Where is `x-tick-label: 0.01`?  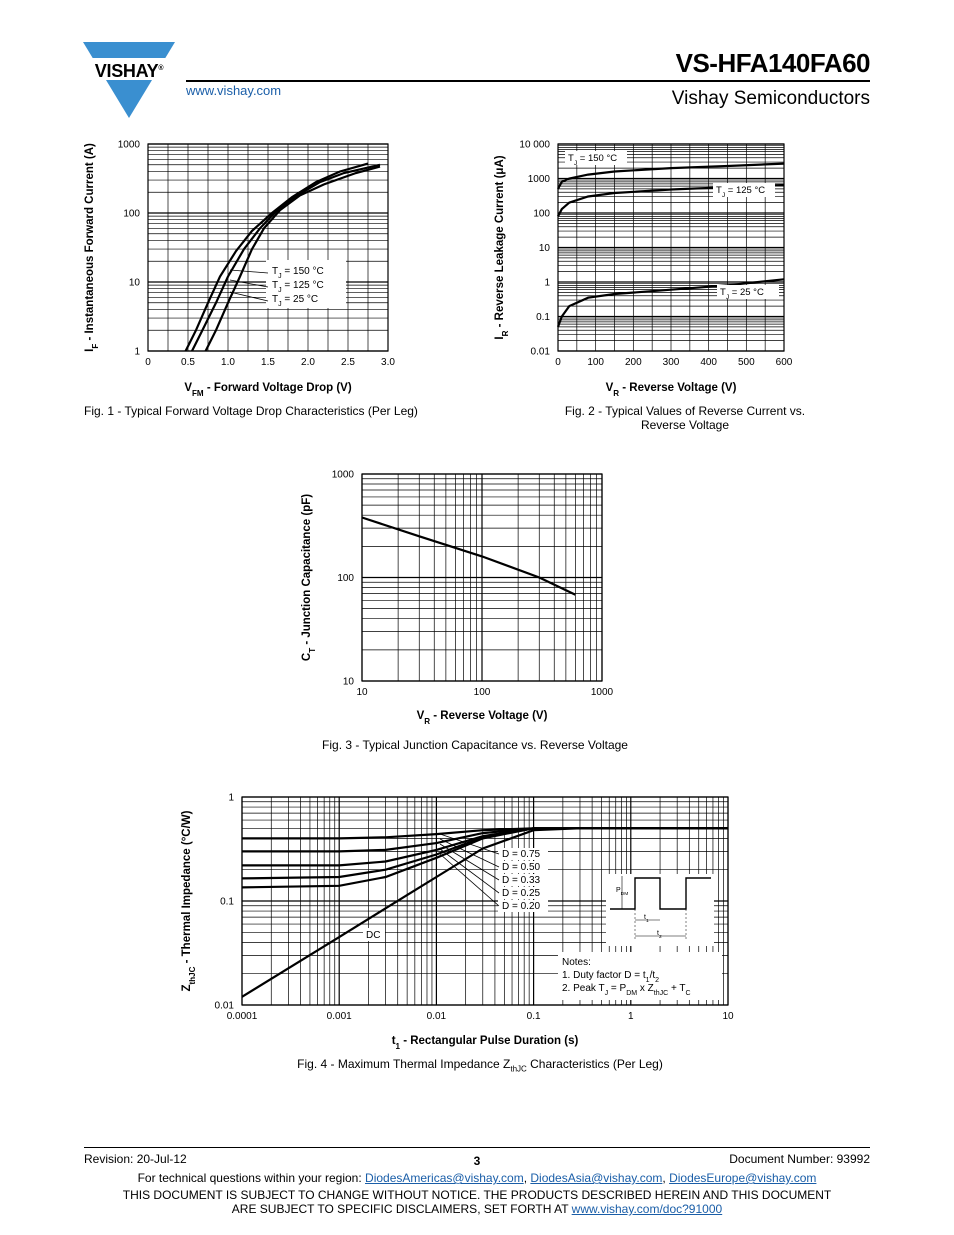 x-tick-label: 0.01 is located at coordinates (437, 1016).